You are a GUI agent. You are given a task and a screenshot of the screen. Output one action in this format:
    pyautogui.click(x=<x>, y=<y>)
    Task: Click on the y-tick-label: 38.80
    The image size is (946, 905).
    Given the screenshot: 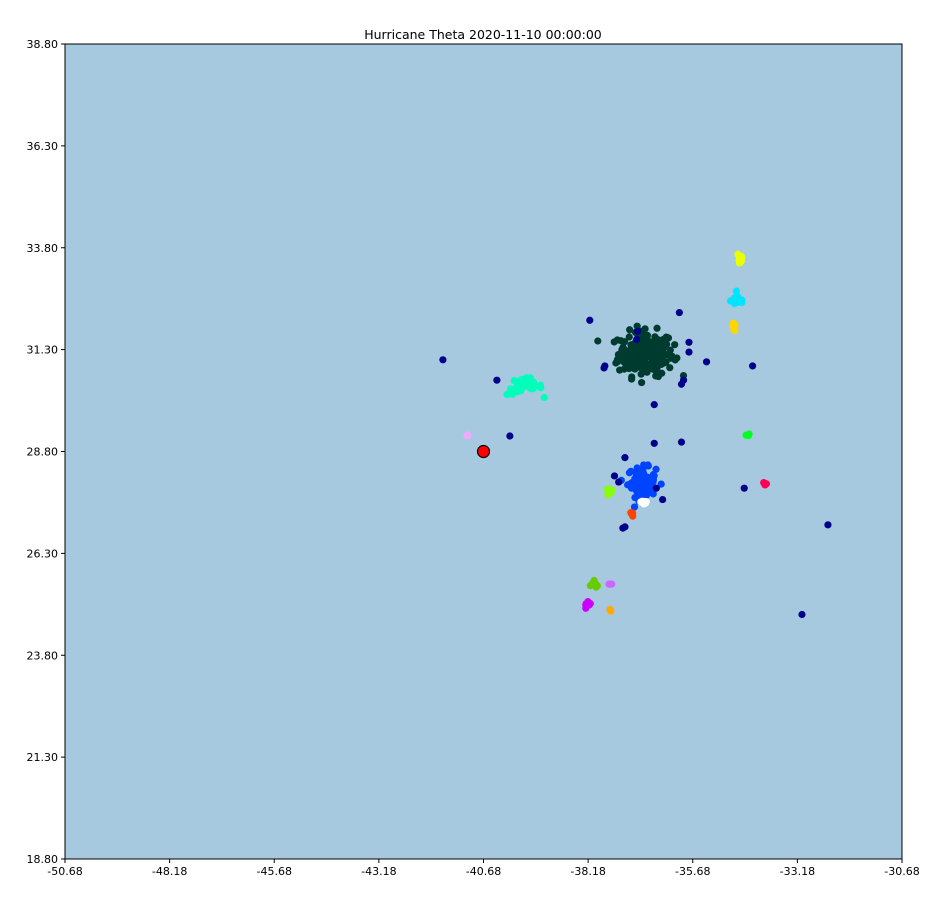 What is the action you would take?
    pyautogui.click(x=43, y=44)
    